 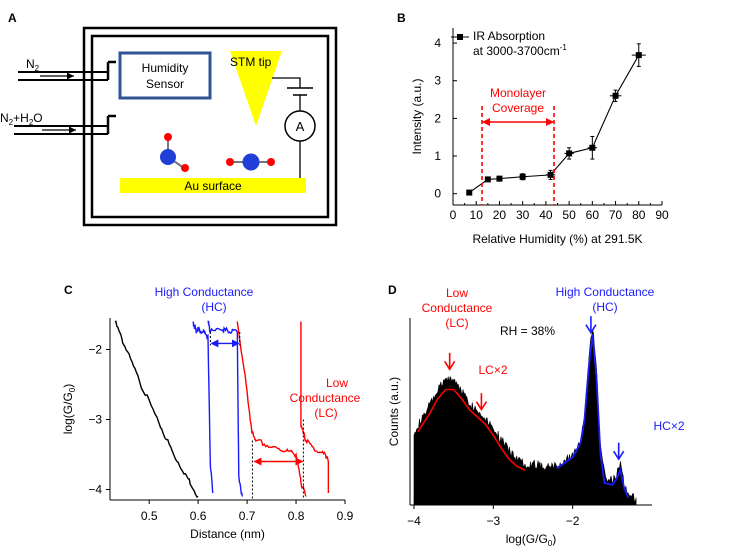 What do you see at coordinates (256, 88) in the screenshot?
I see `stm-tip` at bounding box center [256, 88].